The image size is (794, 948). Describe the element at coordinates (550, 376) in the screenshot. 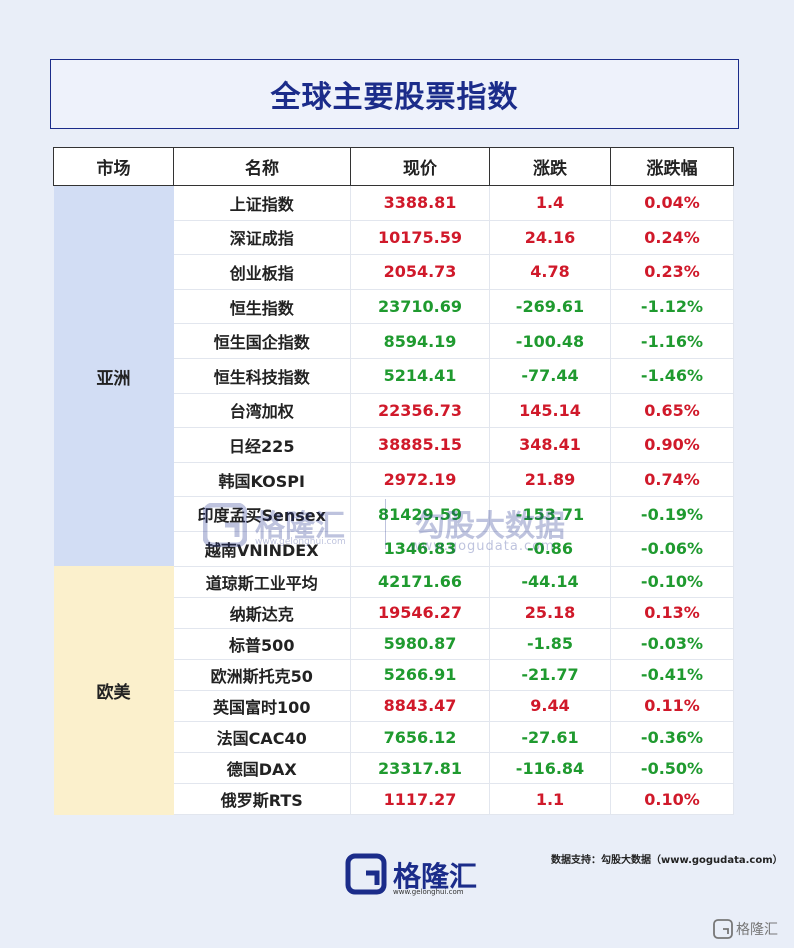

I see `change-cell: -77.44` at that location.